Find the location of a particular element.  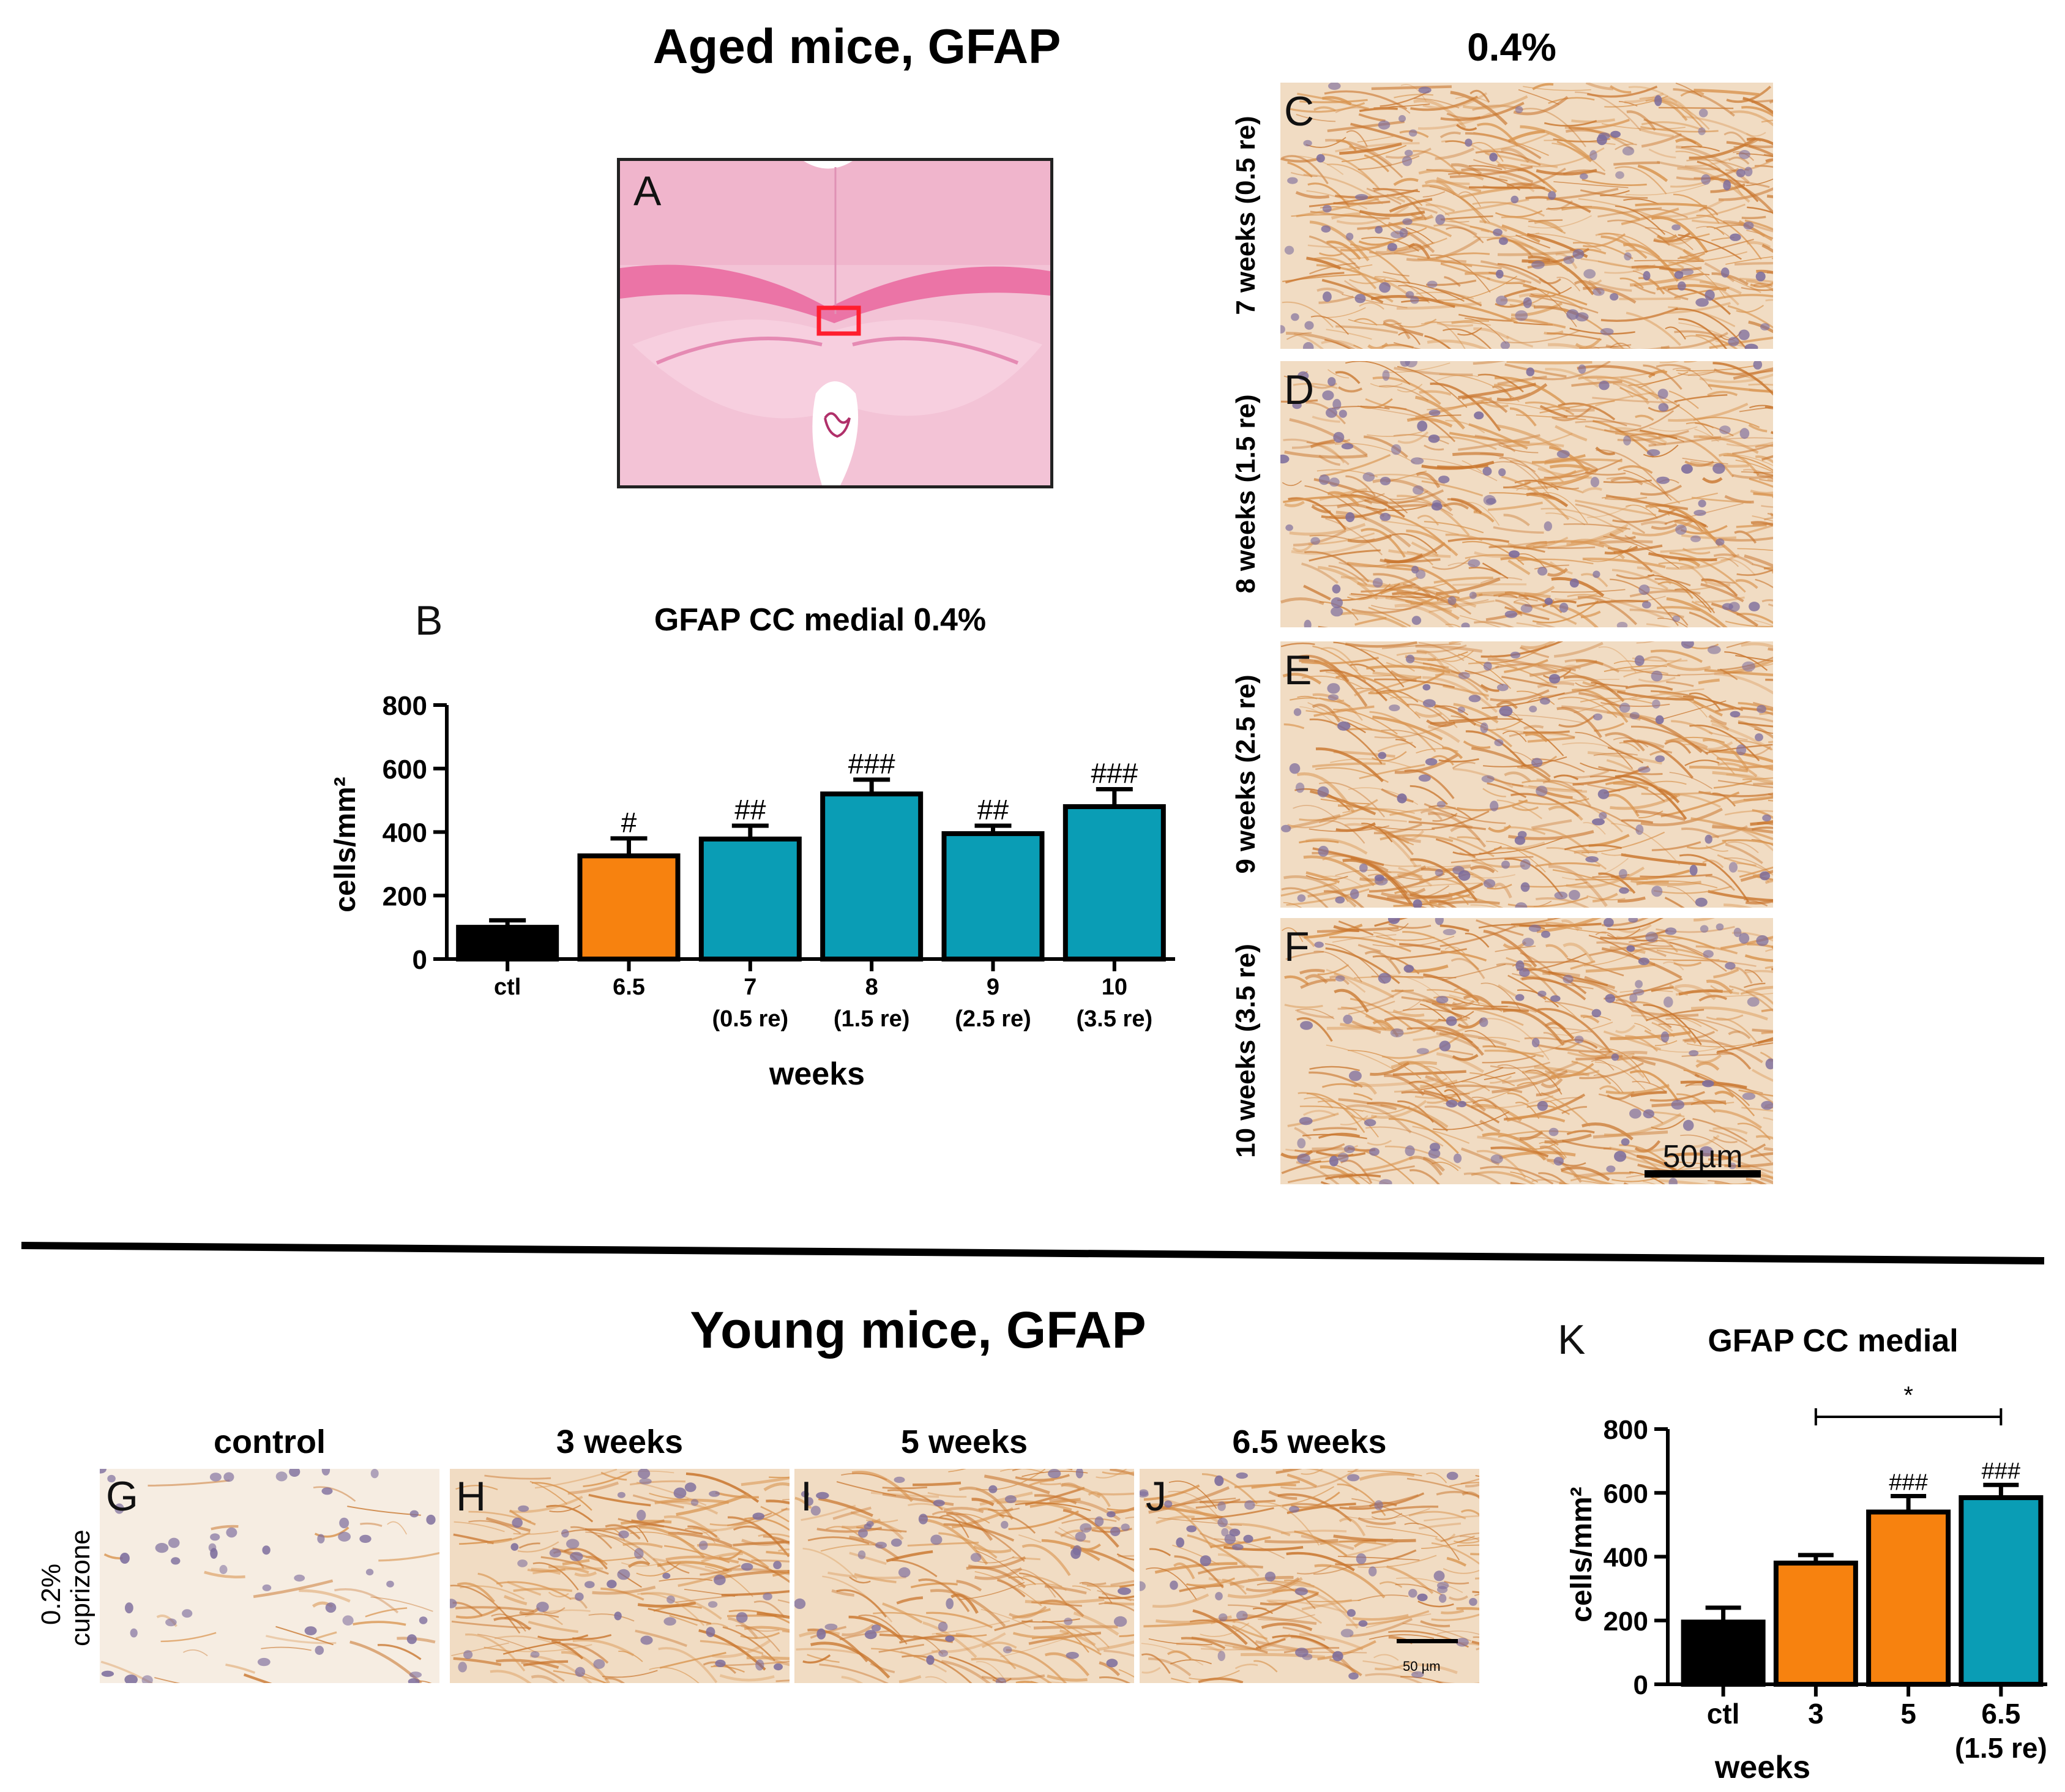

x-tick-label: 5 is located at coordinates (1908, 1714).